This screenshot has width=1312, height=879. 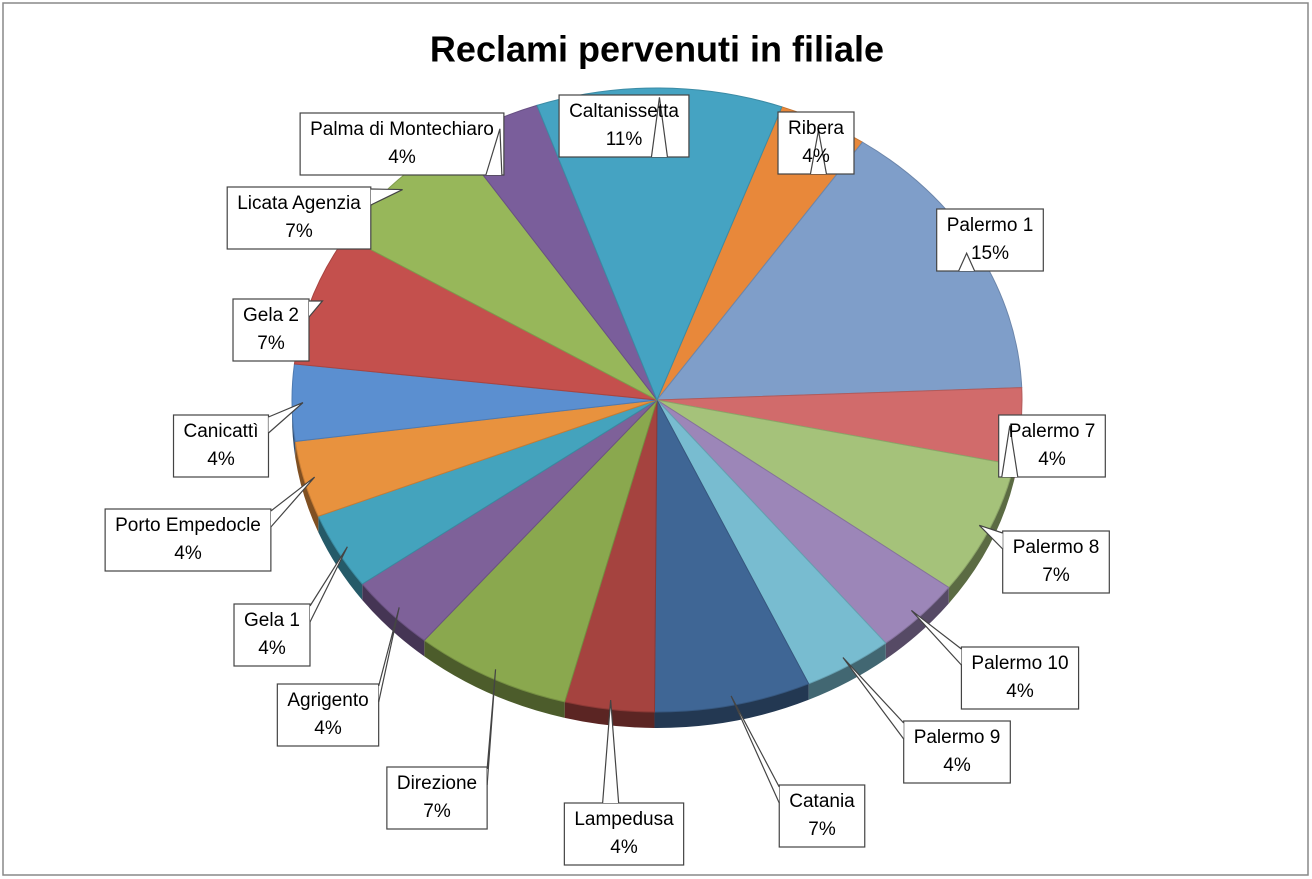 I want to click on category-label: Ribera, so click(x=816, y=128).